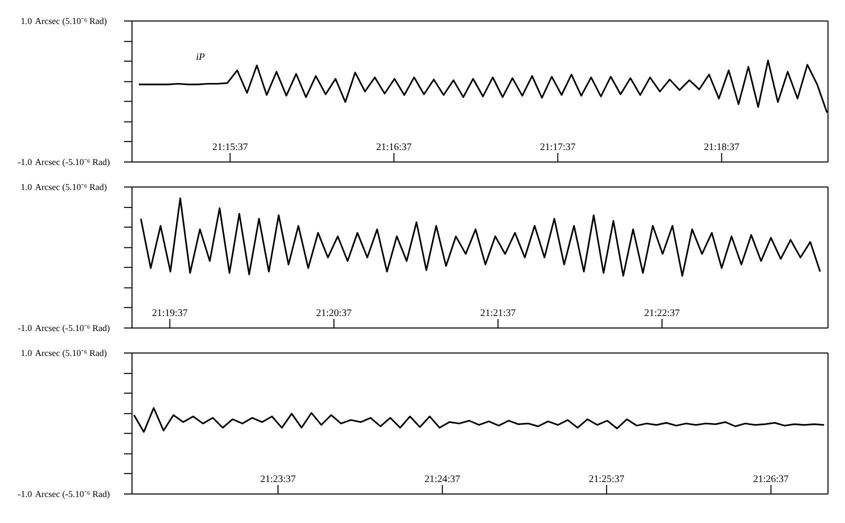 This screenshot has width=845, height=523. I want to click on x-tick-label: 21:22:37, so click(662, 313).